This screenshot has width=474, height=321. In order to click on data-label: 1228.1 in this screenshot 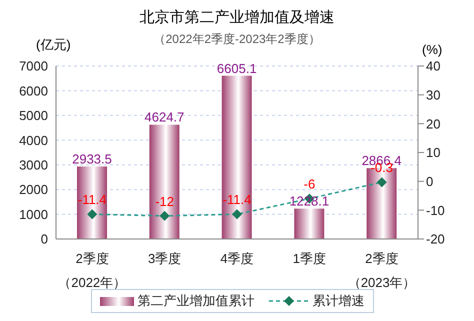, I will do `click(309, 201)`.